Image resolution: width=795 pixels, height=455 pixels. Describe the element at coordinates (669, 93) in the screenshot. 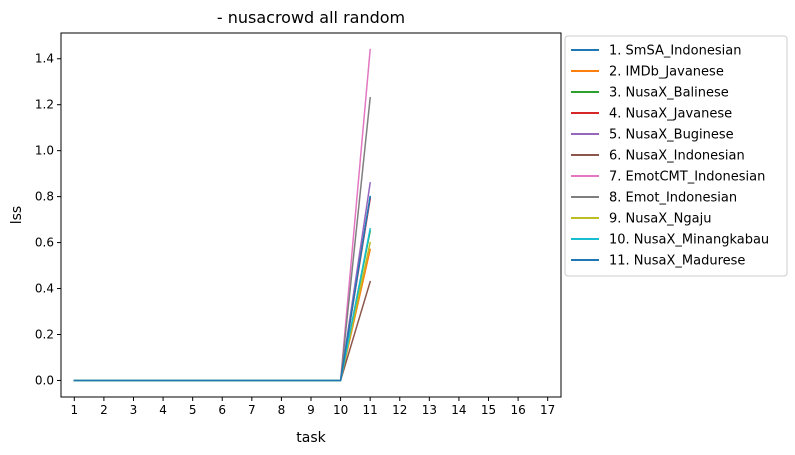

I see `legend-label: 3. NusaX_Balinese` at that location.